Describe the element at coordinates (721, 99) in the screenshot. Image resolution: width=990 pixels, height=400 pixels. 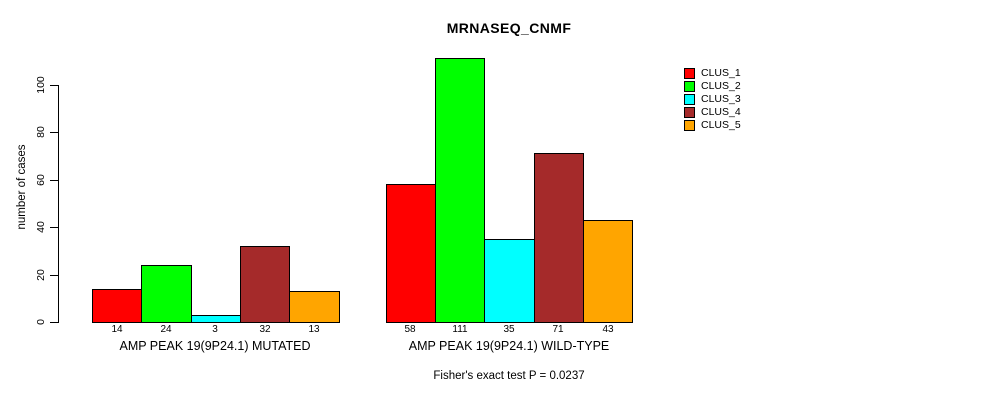
I see `legend-label: CLUS_3` at that location.